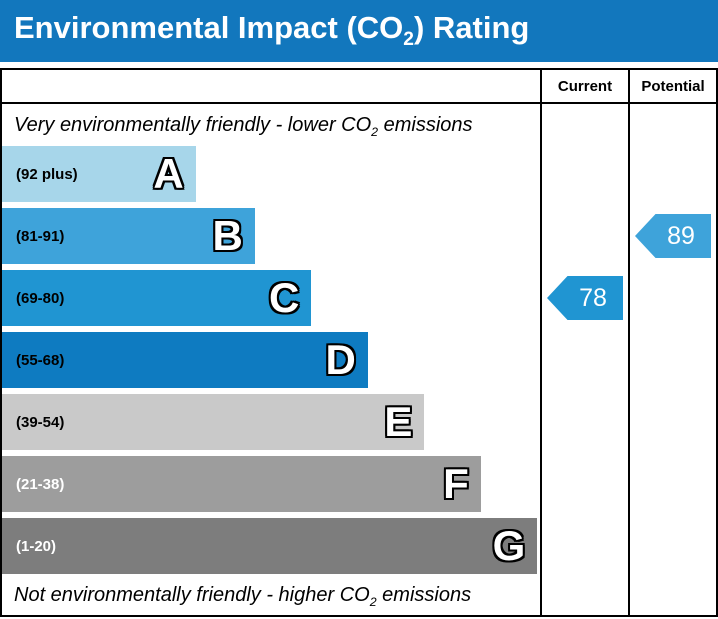 Image resolution: width=718 pixels, height=619 pixels. Describe the element at coordinates (271, 86) in the screenshot. I see `header-spacer` at that location.